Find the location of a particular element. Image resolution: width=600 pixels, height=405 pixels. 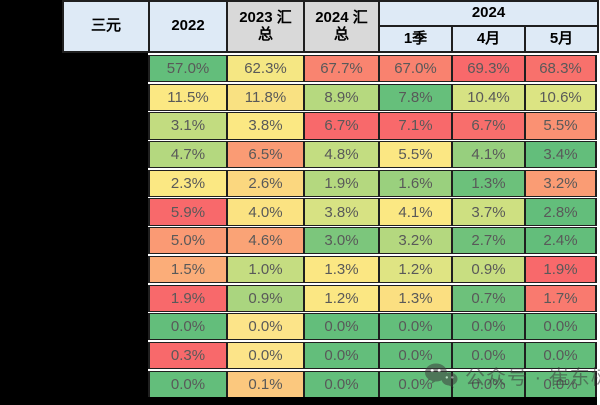

redaction-row-label-column is located at coordinates (105, 228).